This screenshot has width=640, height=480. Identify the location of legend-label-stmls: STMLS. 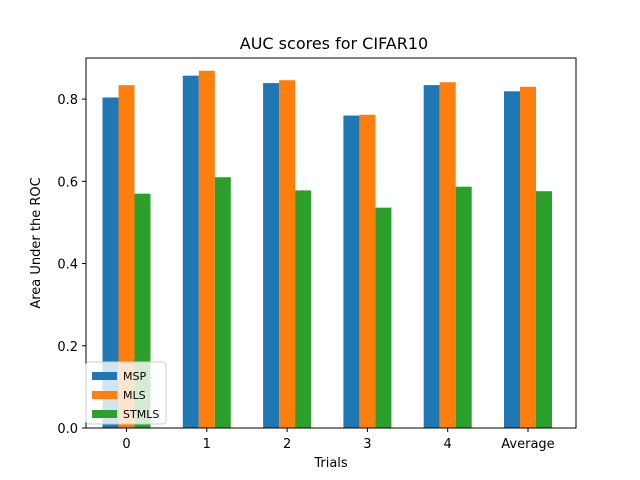
(141, 414).